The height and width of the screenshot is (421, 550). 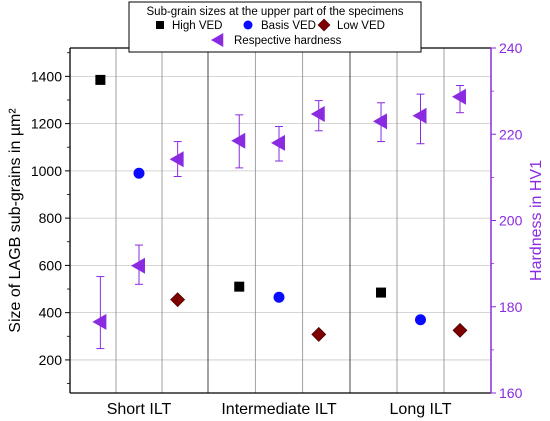 I want to click on y-left-tick-label: 200, so click(x=51, y=360).